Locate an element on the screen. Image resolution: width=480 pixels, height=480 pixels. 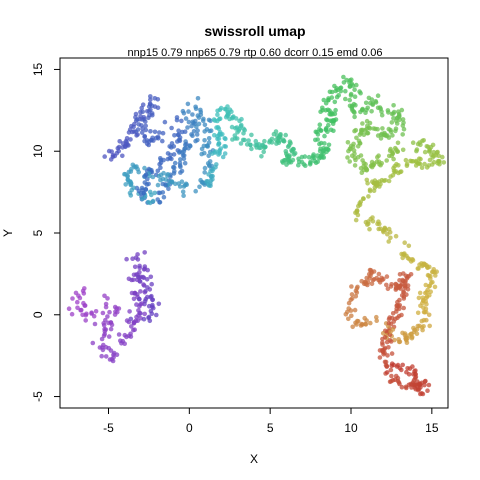
y-tick-label: -5 is located at coordinates (38, 396).